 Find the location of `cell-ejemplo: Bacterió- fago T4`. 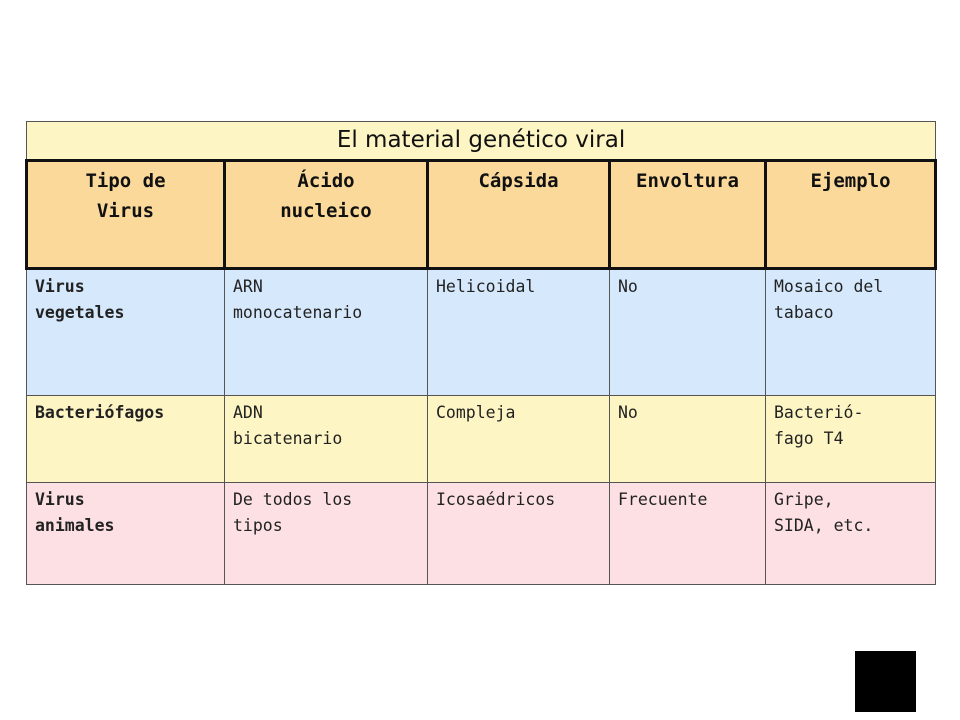

cell-ejemplo: Bacterió- fago T4 is located at coordinates (850, 439).